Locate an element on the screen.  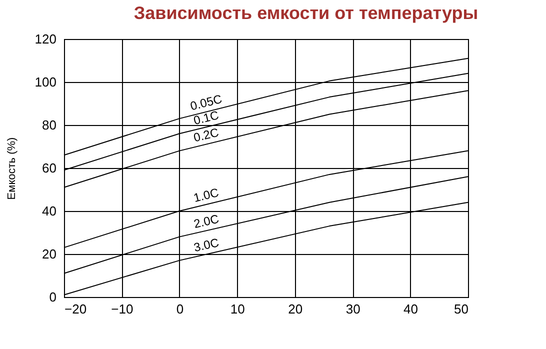
x-tick-label: 30 is located at coordinates (353, 309).